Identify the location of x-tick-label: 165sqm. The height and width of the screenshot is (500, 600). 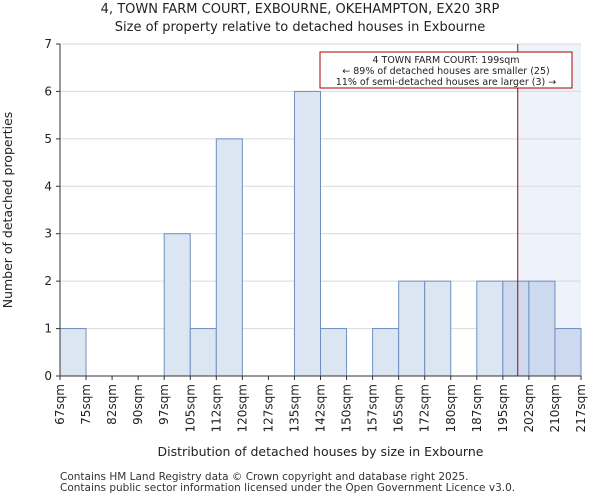
(399, 408).